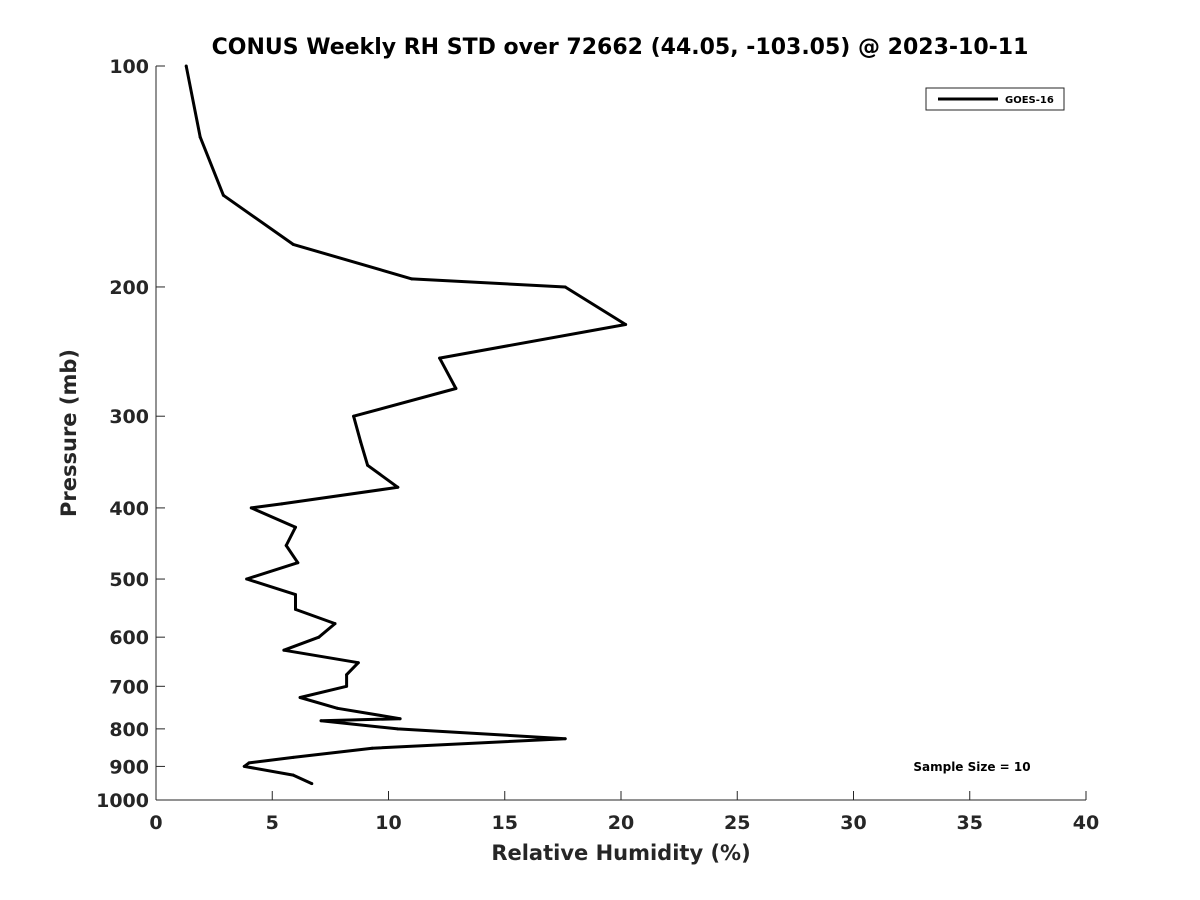  Describe the element at coordinates (130, 434) in the screenshot. I see `y-axis-ticks: 100 200 300 400 500 600 700 800 900 1000` at that location.